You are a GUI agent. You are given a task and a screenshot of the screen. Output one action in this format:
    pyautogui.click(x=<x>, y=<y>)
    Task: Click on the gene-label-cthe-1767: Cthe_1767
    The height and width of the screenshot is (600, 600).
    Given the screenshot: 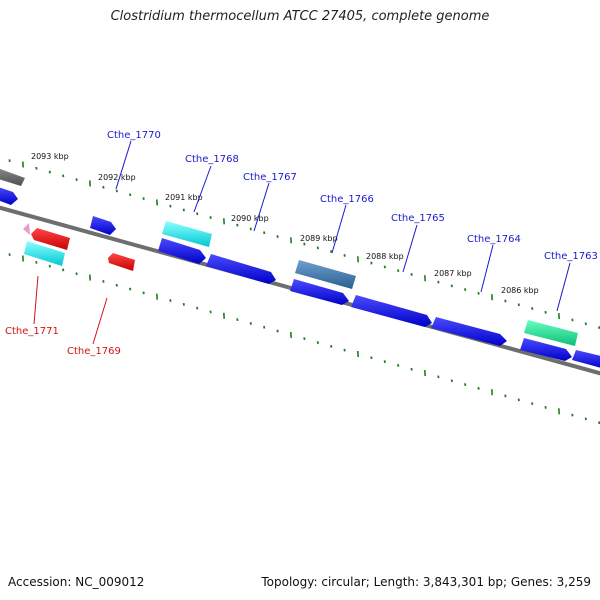 What is the action you would take?
    pyautogui.click(x=270, y=177)
    